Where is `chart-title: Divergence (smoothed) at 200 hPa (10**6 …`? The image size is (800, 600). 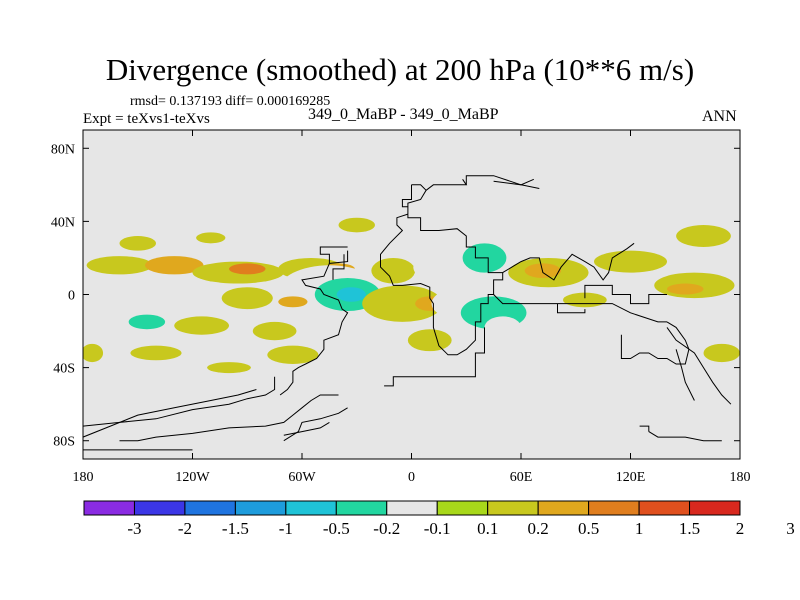 chart-title: Divergence (smoothed) at 200 hPa (10**6 … is located at coordinates (400, 69).